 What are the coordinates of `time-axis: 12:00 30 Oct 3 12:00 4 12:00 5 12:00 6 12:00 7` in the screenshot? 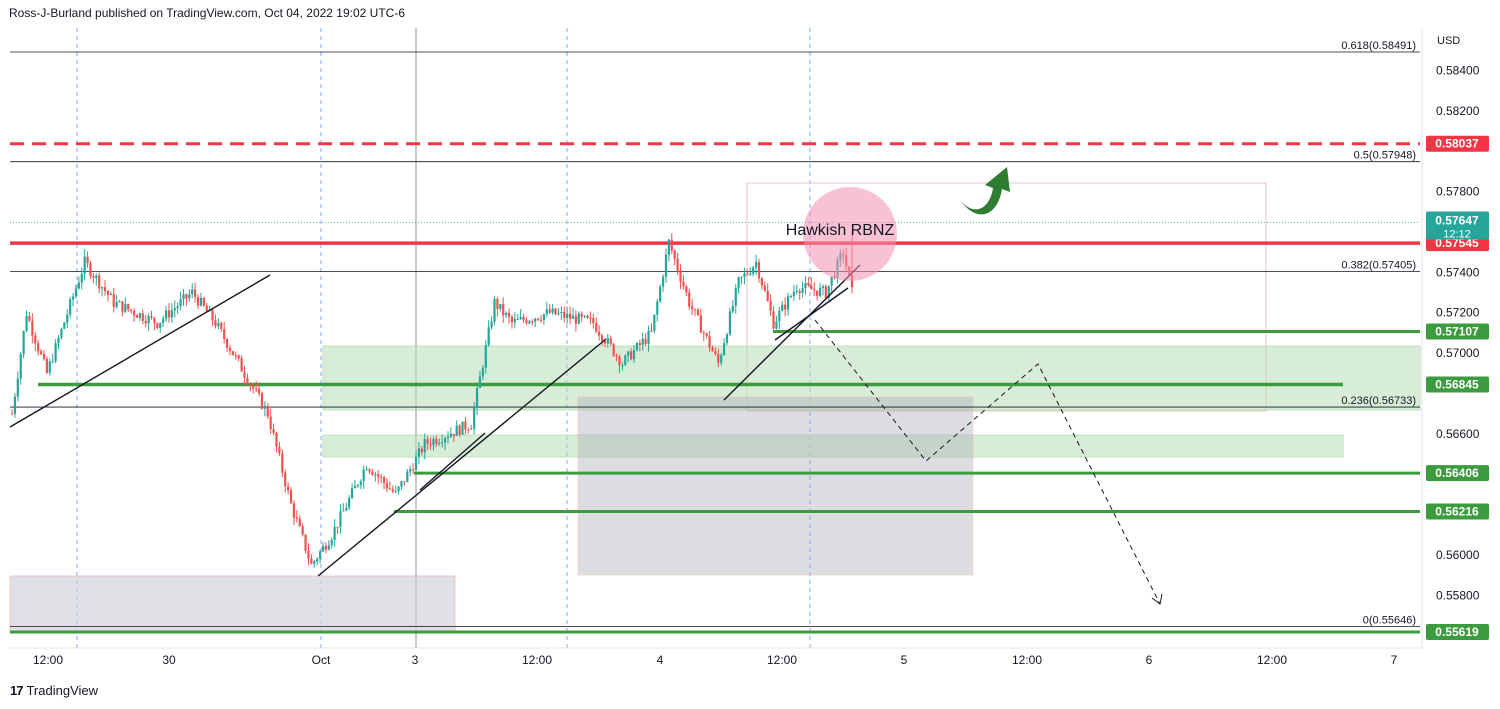 It's located at (716, 657).